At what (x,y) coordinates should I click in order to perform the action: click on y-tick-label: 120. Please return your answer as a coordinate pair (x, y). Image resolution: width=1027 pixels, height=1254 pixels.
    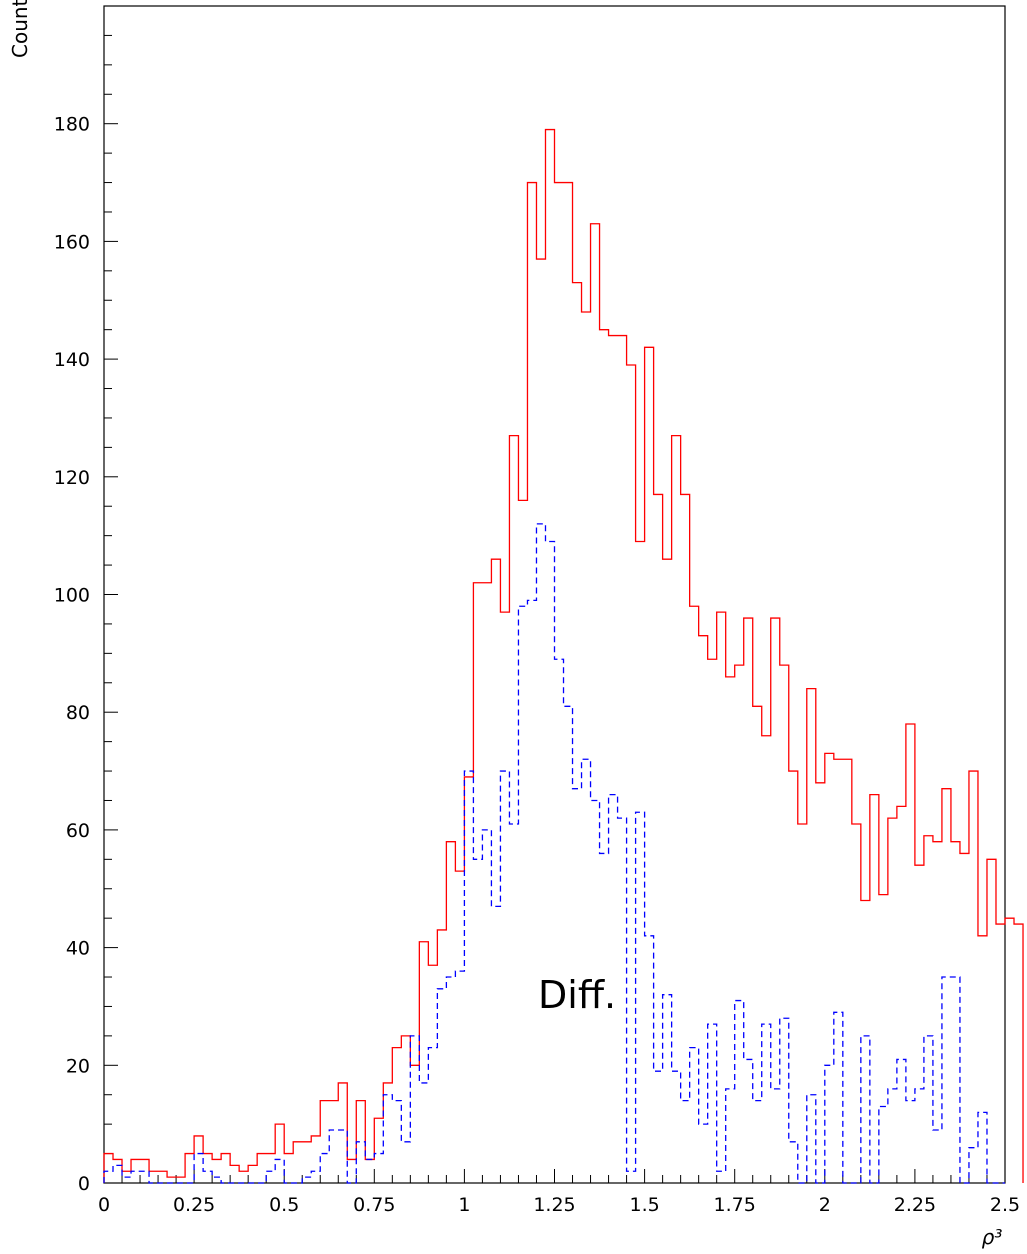
    Looking at the image, I should click on (72, 478).